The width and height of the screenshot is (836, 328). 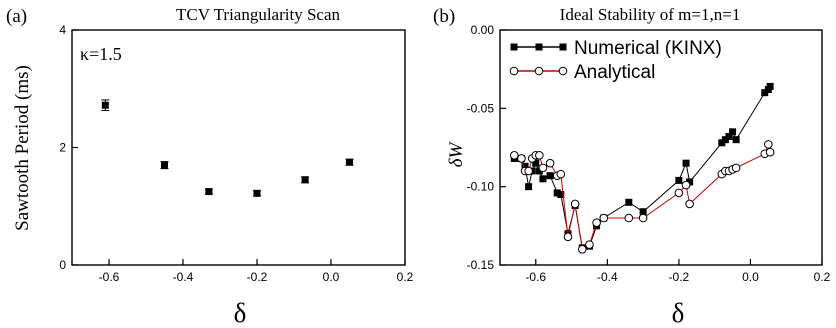 What do you see at coordinates (648, 48) in the screenshot?
I see `legend-label: Numerical (KINX)` at bounding box center [648, 48].